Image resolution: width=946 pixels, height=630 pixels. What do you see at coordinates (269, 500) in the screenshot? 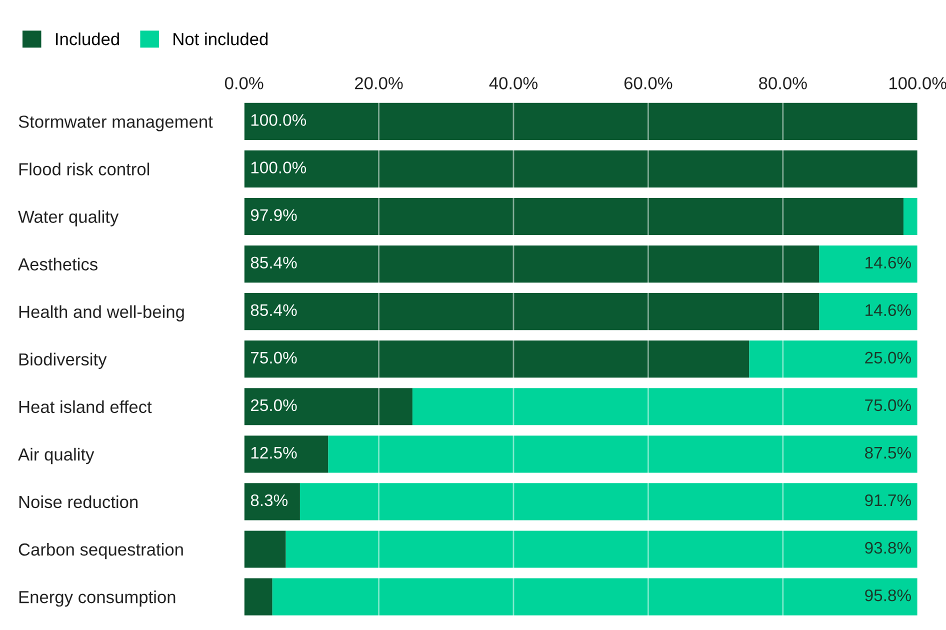
I see `data-label: 8.3%` at bounding box center [269, 500].